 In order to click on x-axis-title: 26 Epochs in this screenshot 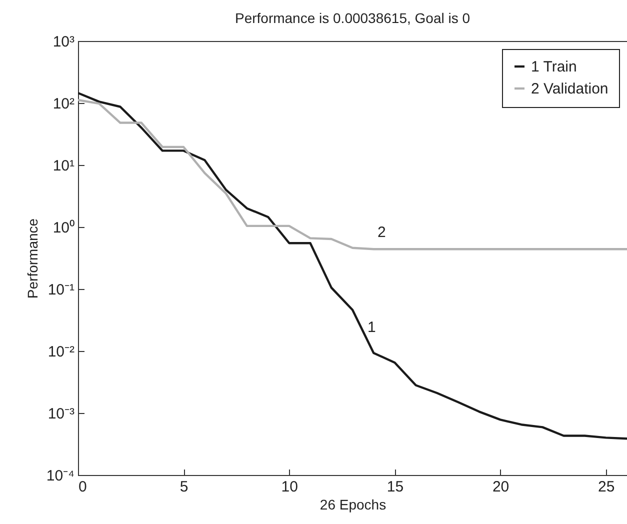, I will do `click(353, 504)`.